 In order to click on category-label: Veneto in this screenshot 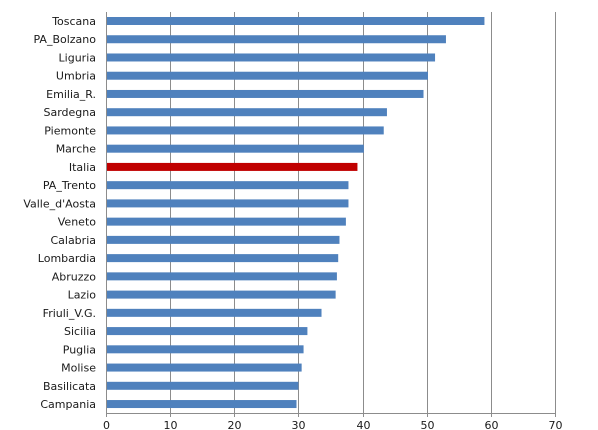, I will do `click(77, 222)`.